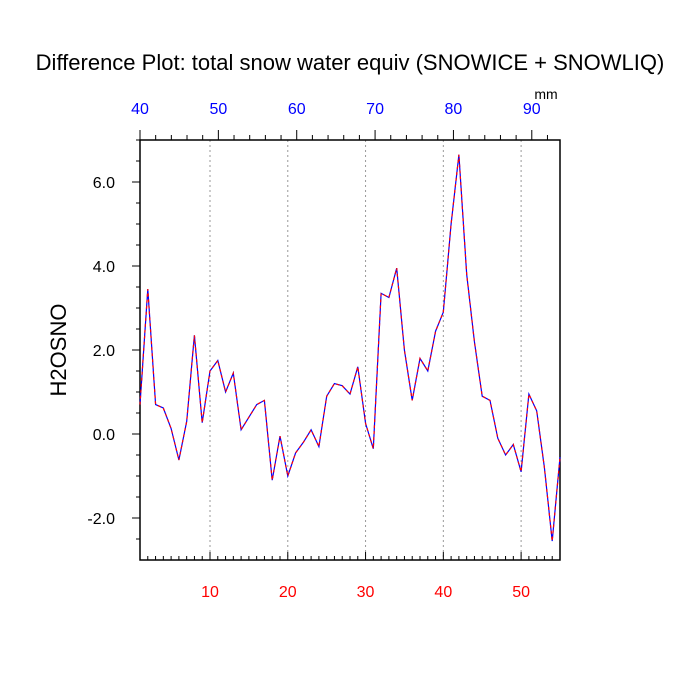 Image resolution: width=700 pixels, height=700 pixels. I want to click on bottom-tick-label: 10, so click(210, 592).